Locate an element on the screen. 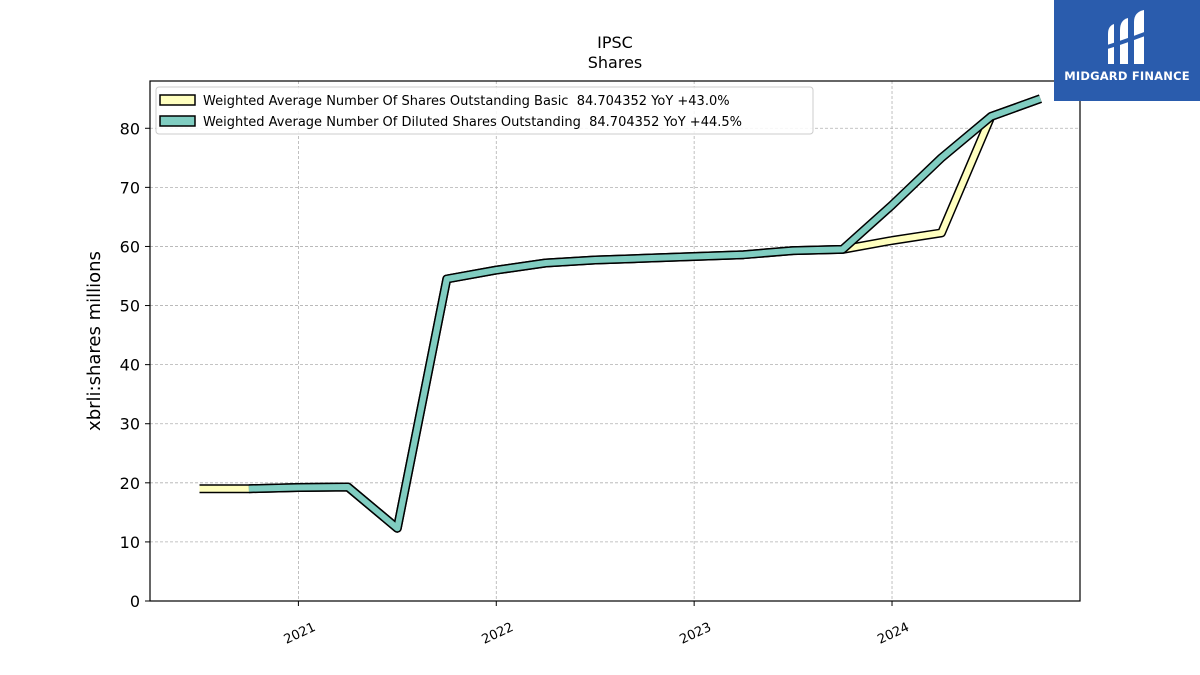 Image resolution: width=1200 pixels, height=675 pixels. y-tick-label: 70 is located at coordinates (130, 187).